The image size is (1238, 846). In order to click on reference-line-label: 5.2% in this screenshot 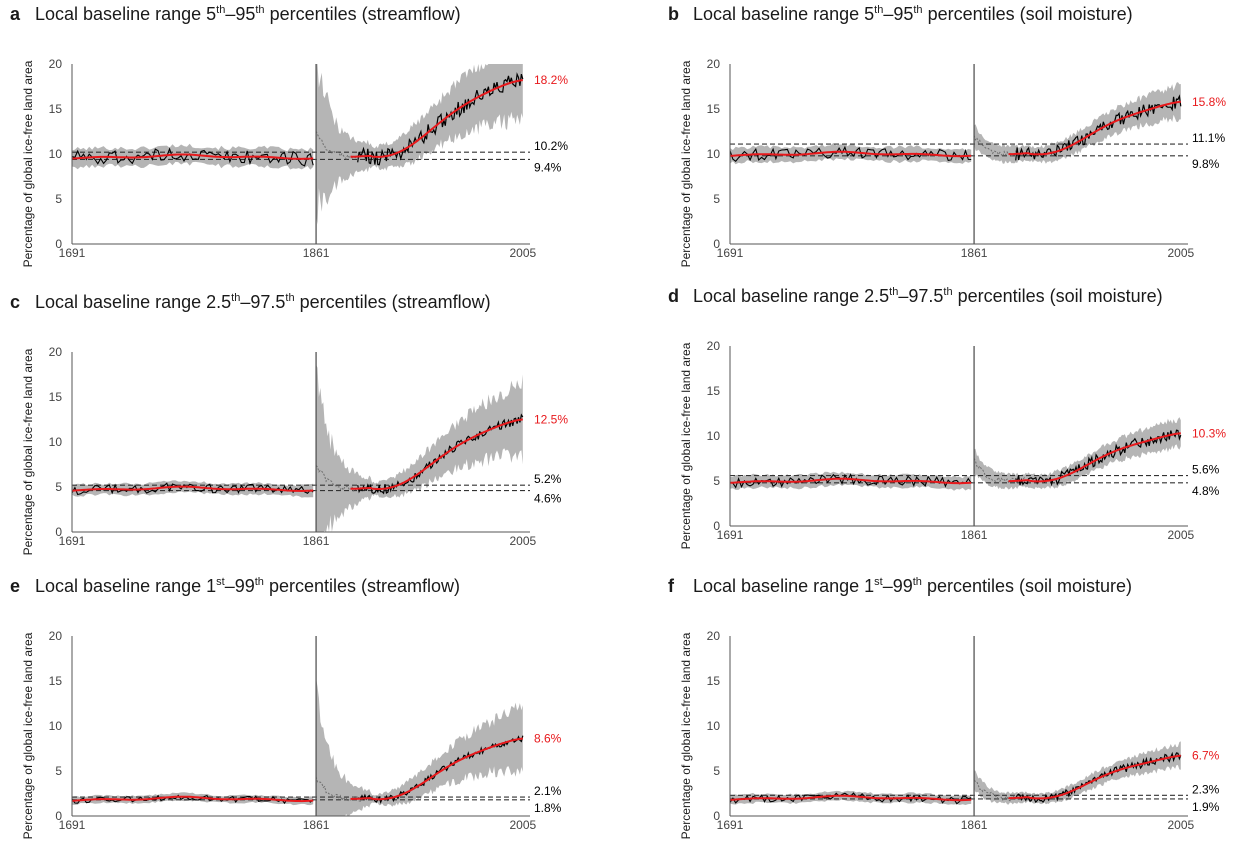, I will do `click(548, 479)`.